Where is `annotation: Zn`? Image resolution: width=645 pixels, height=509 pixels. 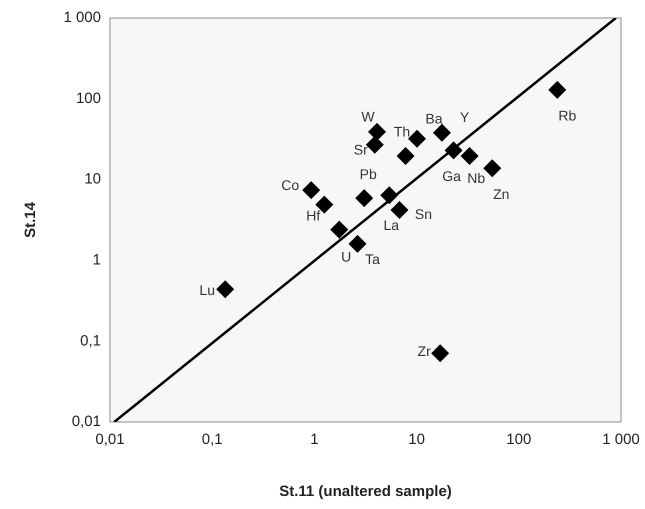 annotation: Zn is located at coordinates (501, 194).